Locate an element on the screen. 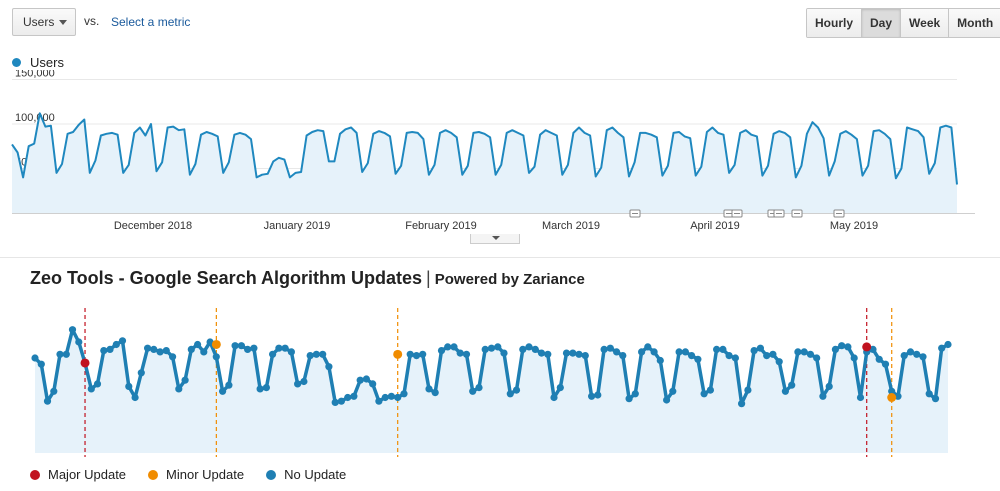 Image resolution: width=1000 pixels, height=491 pixels. period-day-button: Day is located at coordinates (882, 23).